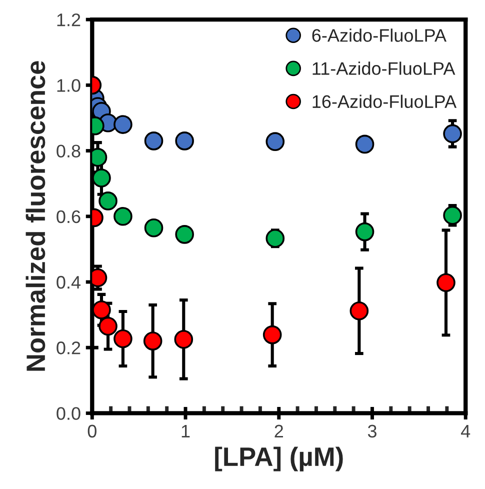  What do you see at coordinates (92, 431) in the screenshot?
I see `x-tick-label: 0` at bounding box center [92, 431].